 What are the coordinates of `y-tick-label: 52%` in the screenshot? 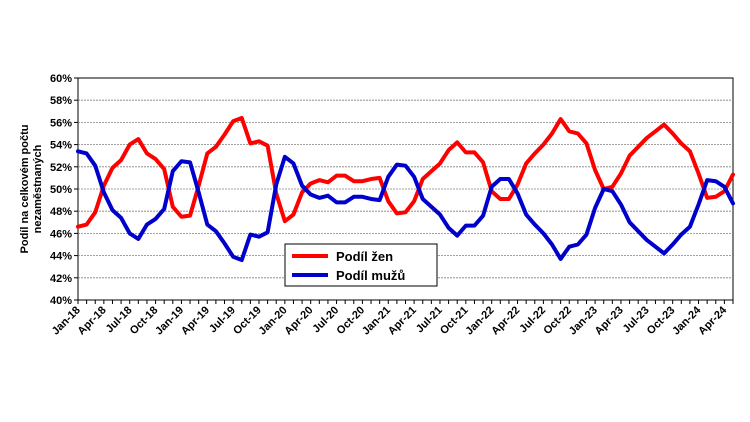 It's located at (61, 168).